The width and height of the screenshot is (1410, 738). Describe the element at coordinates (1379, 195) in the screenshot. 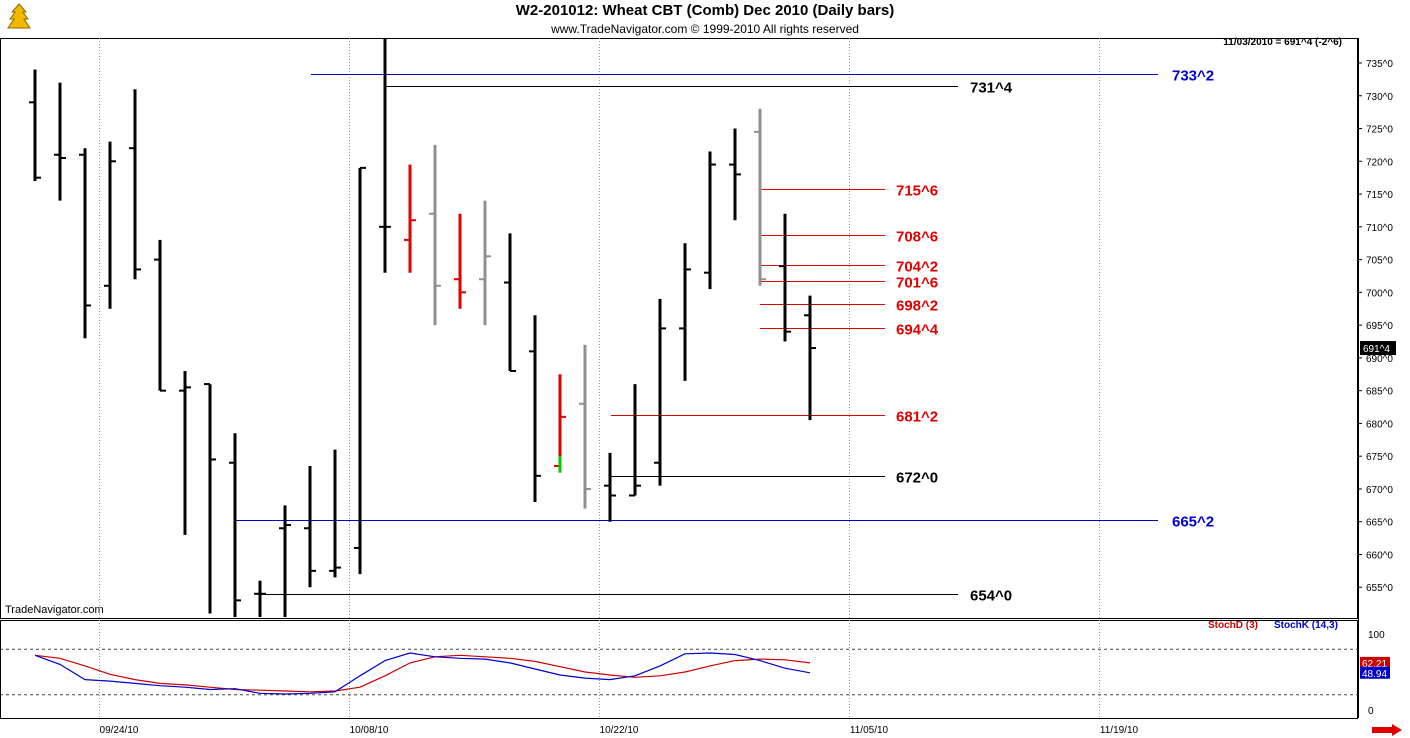

I see `y-tick-label: 715^0` at that location.